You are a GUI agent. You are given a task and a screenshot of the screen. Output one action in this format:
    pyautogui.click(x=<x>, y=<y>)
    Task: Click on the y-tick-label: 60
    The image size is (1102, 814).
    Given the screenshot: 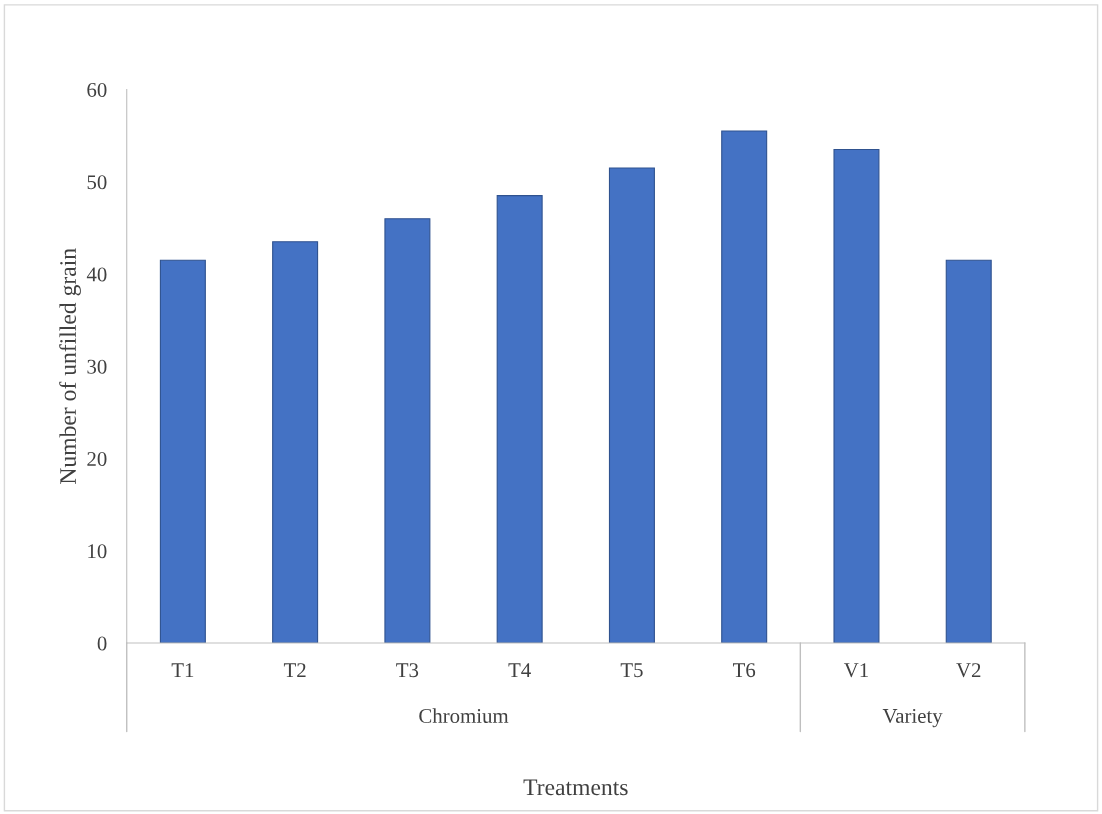 What is the action you would take?
    pyautogui.click(x=97, y=89)
    